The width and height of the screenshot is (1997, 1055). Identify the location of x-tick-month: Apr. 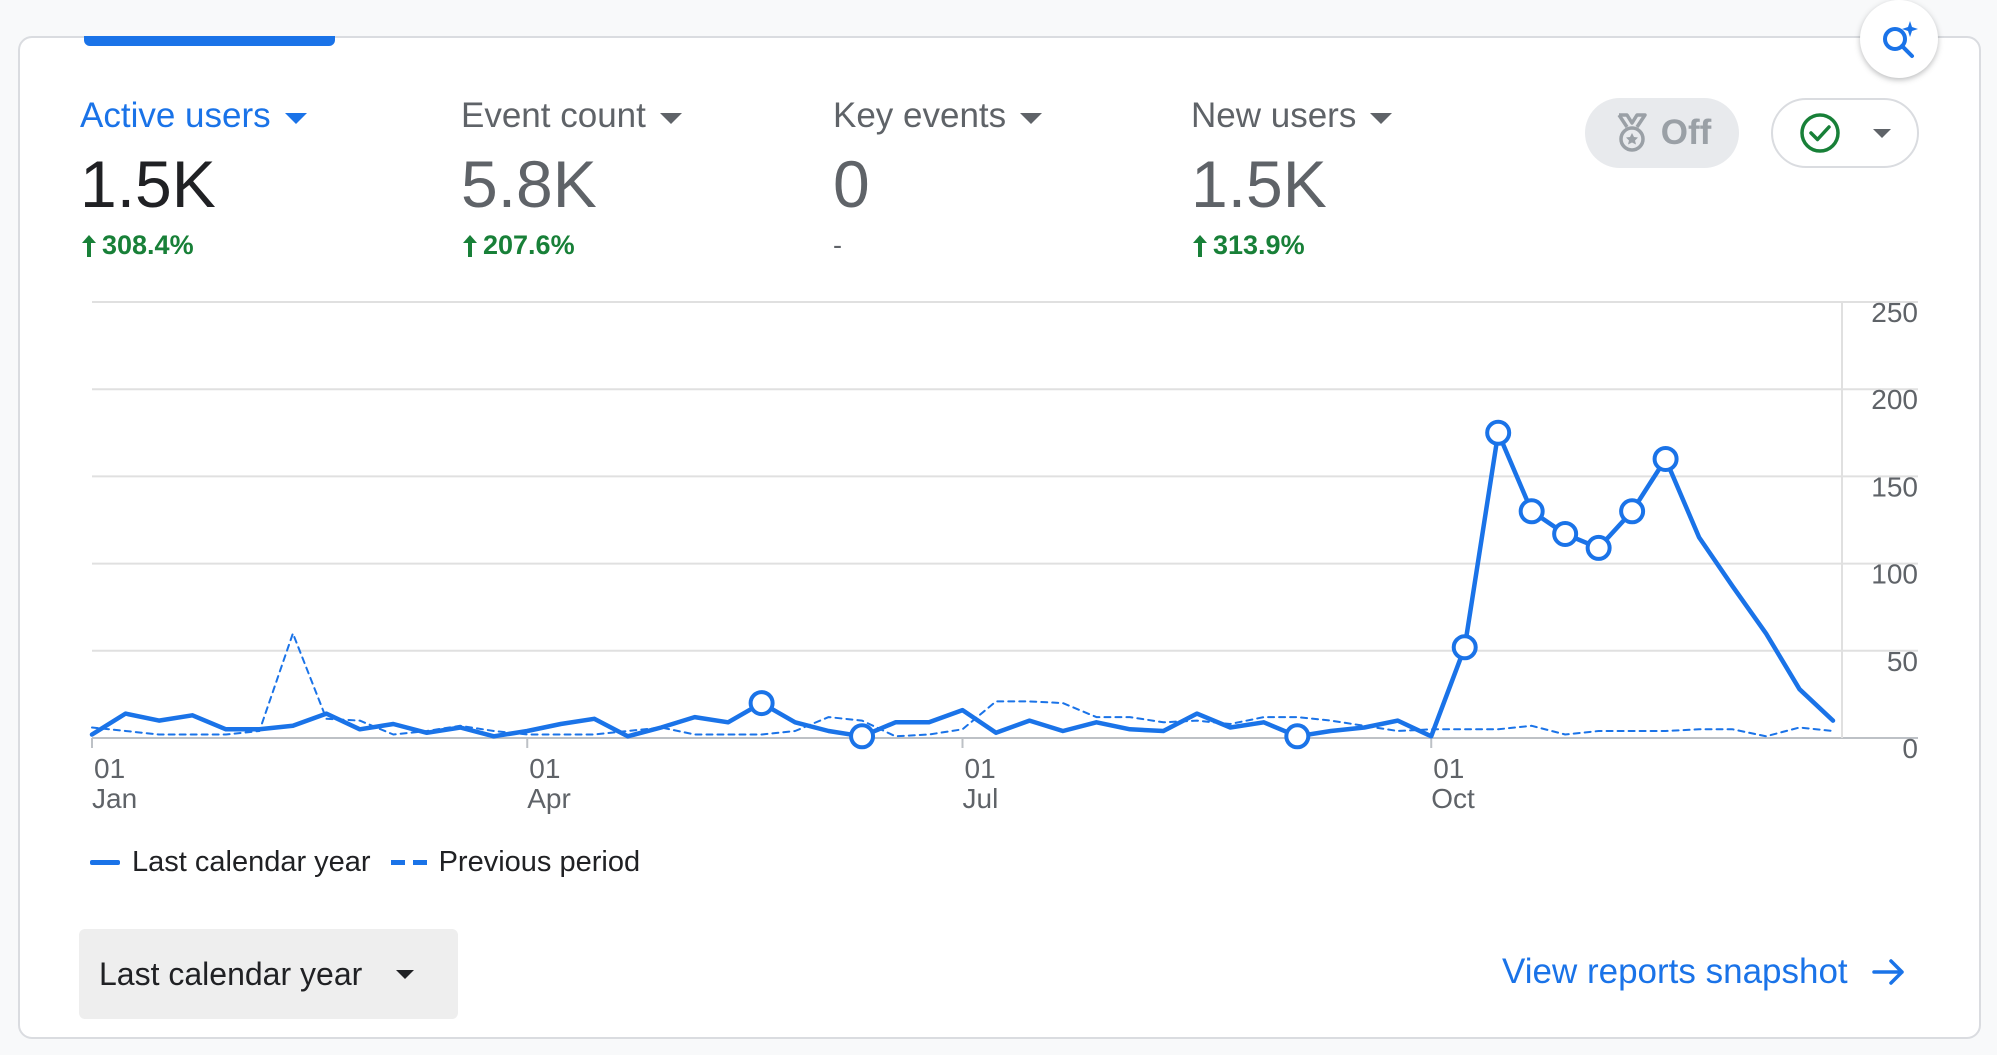
(549, 798).